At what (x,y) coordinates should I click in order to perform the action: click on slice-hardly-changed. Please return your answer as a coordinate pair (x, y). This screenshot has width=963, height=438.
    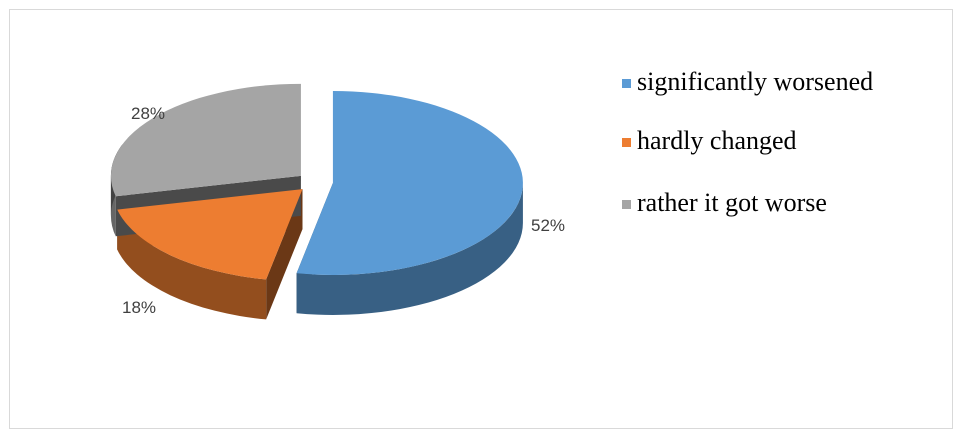
    Looking at the image, I should click on (210, 234).